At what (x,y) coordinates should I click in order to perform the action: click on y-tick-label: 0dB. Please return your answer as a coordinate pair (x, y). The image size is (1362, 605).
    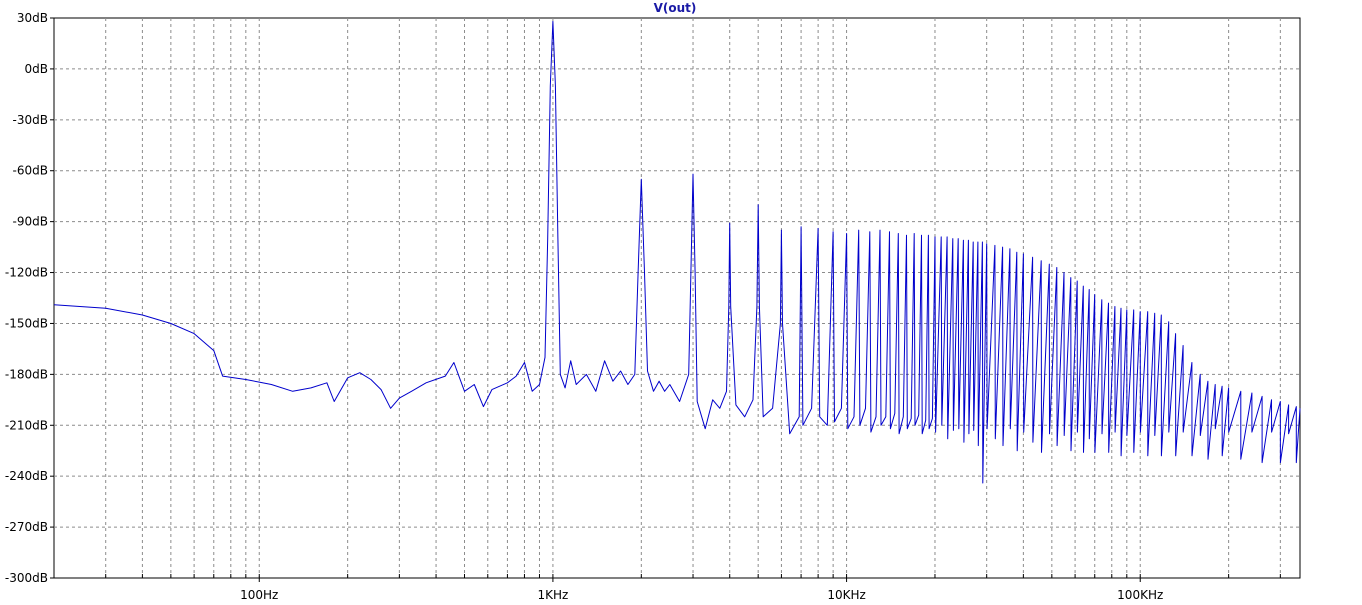
    Looking at the image, I should click on (36, 69).